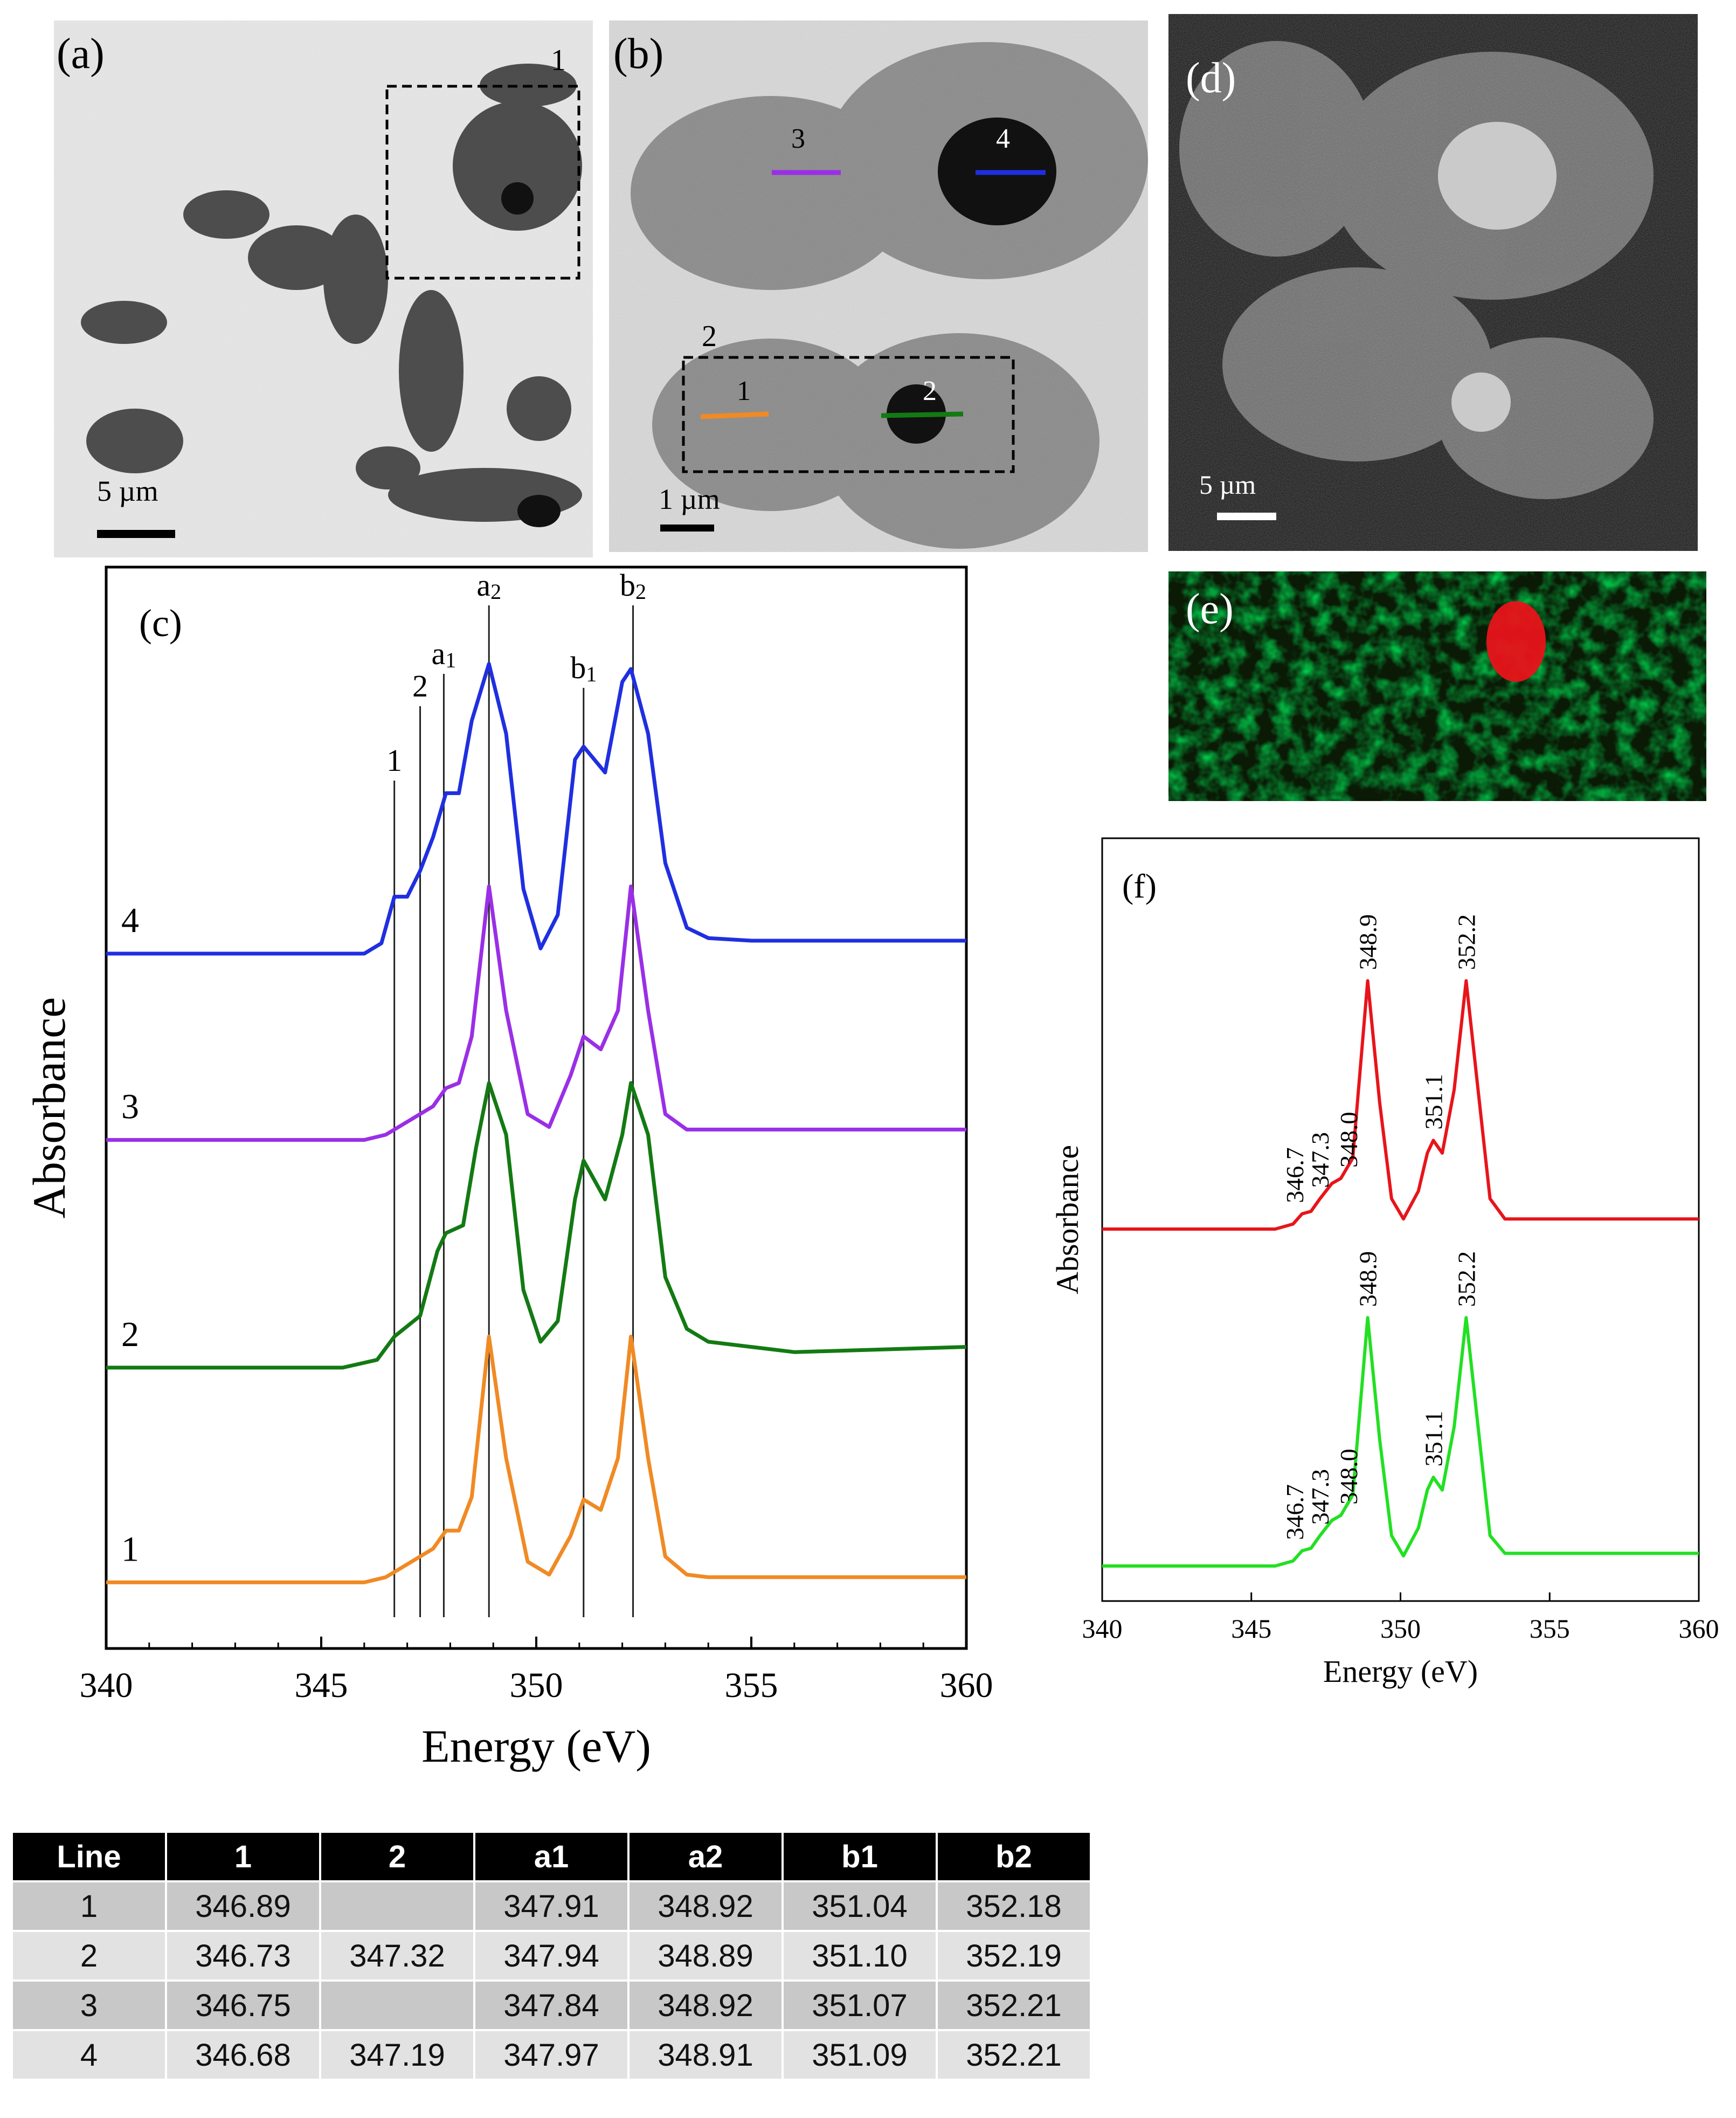 This screenshot has height=2118, width=1736. I want to click on panel-d-image, so click(1433, 282).